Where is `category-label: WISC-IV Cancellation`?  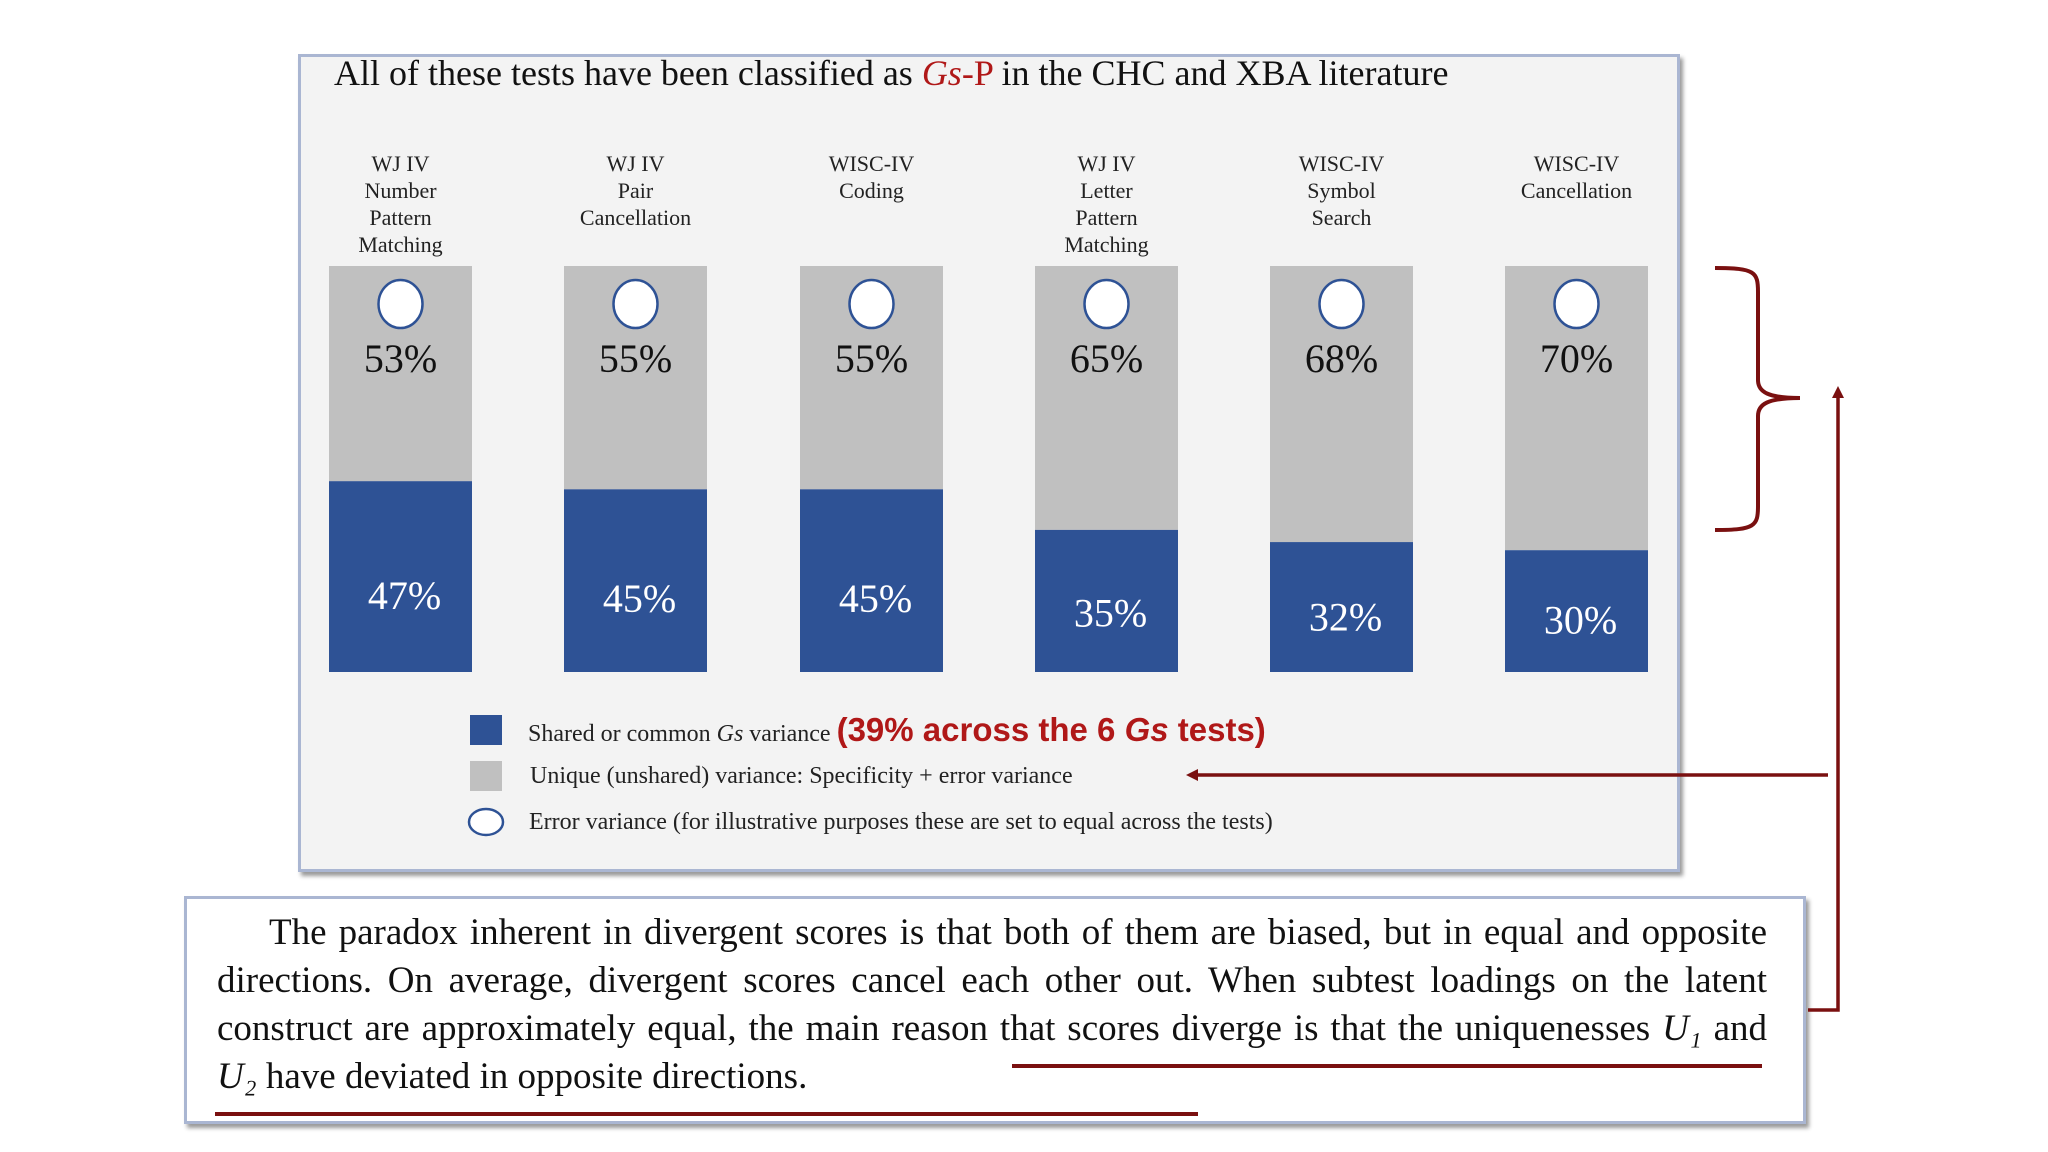
category-label: WISC-IV Cancellation is located at coordinates (1576, 177).